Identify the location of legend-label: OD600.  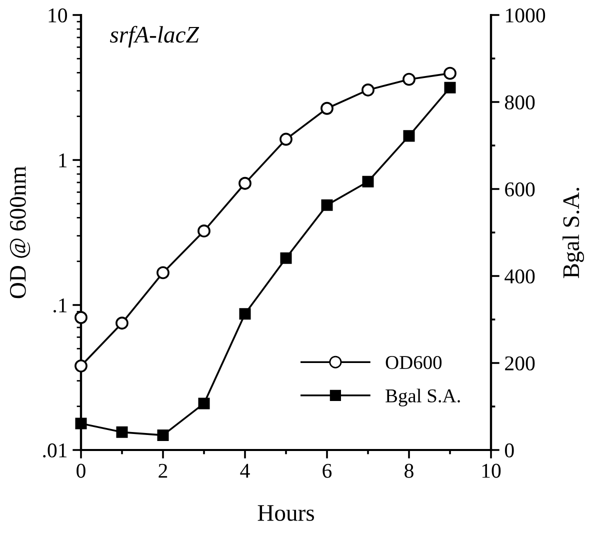
(414, 363).